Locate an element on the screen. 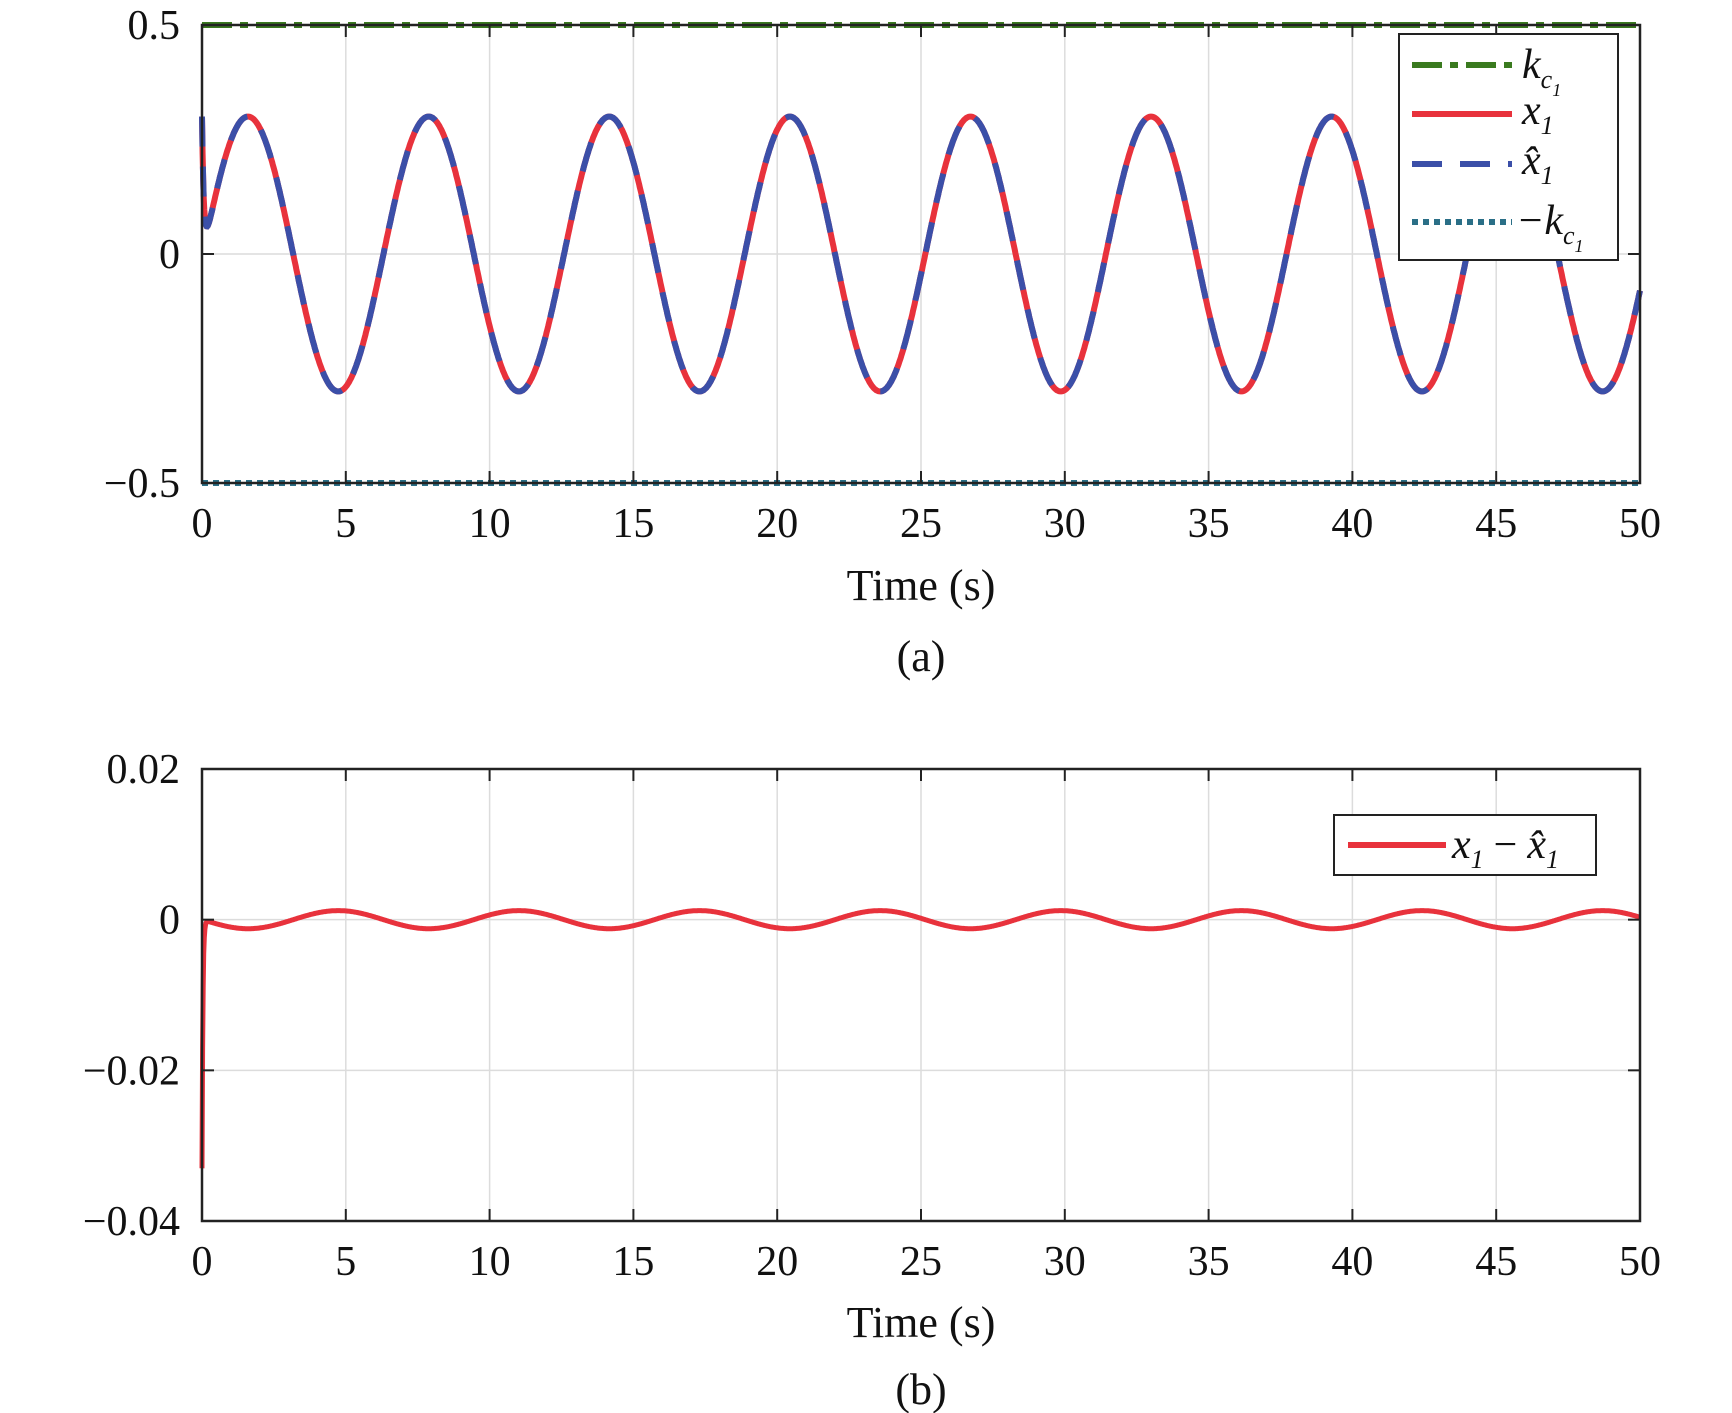  chart-a-caption: (a) is located at coordinates (921, 656).